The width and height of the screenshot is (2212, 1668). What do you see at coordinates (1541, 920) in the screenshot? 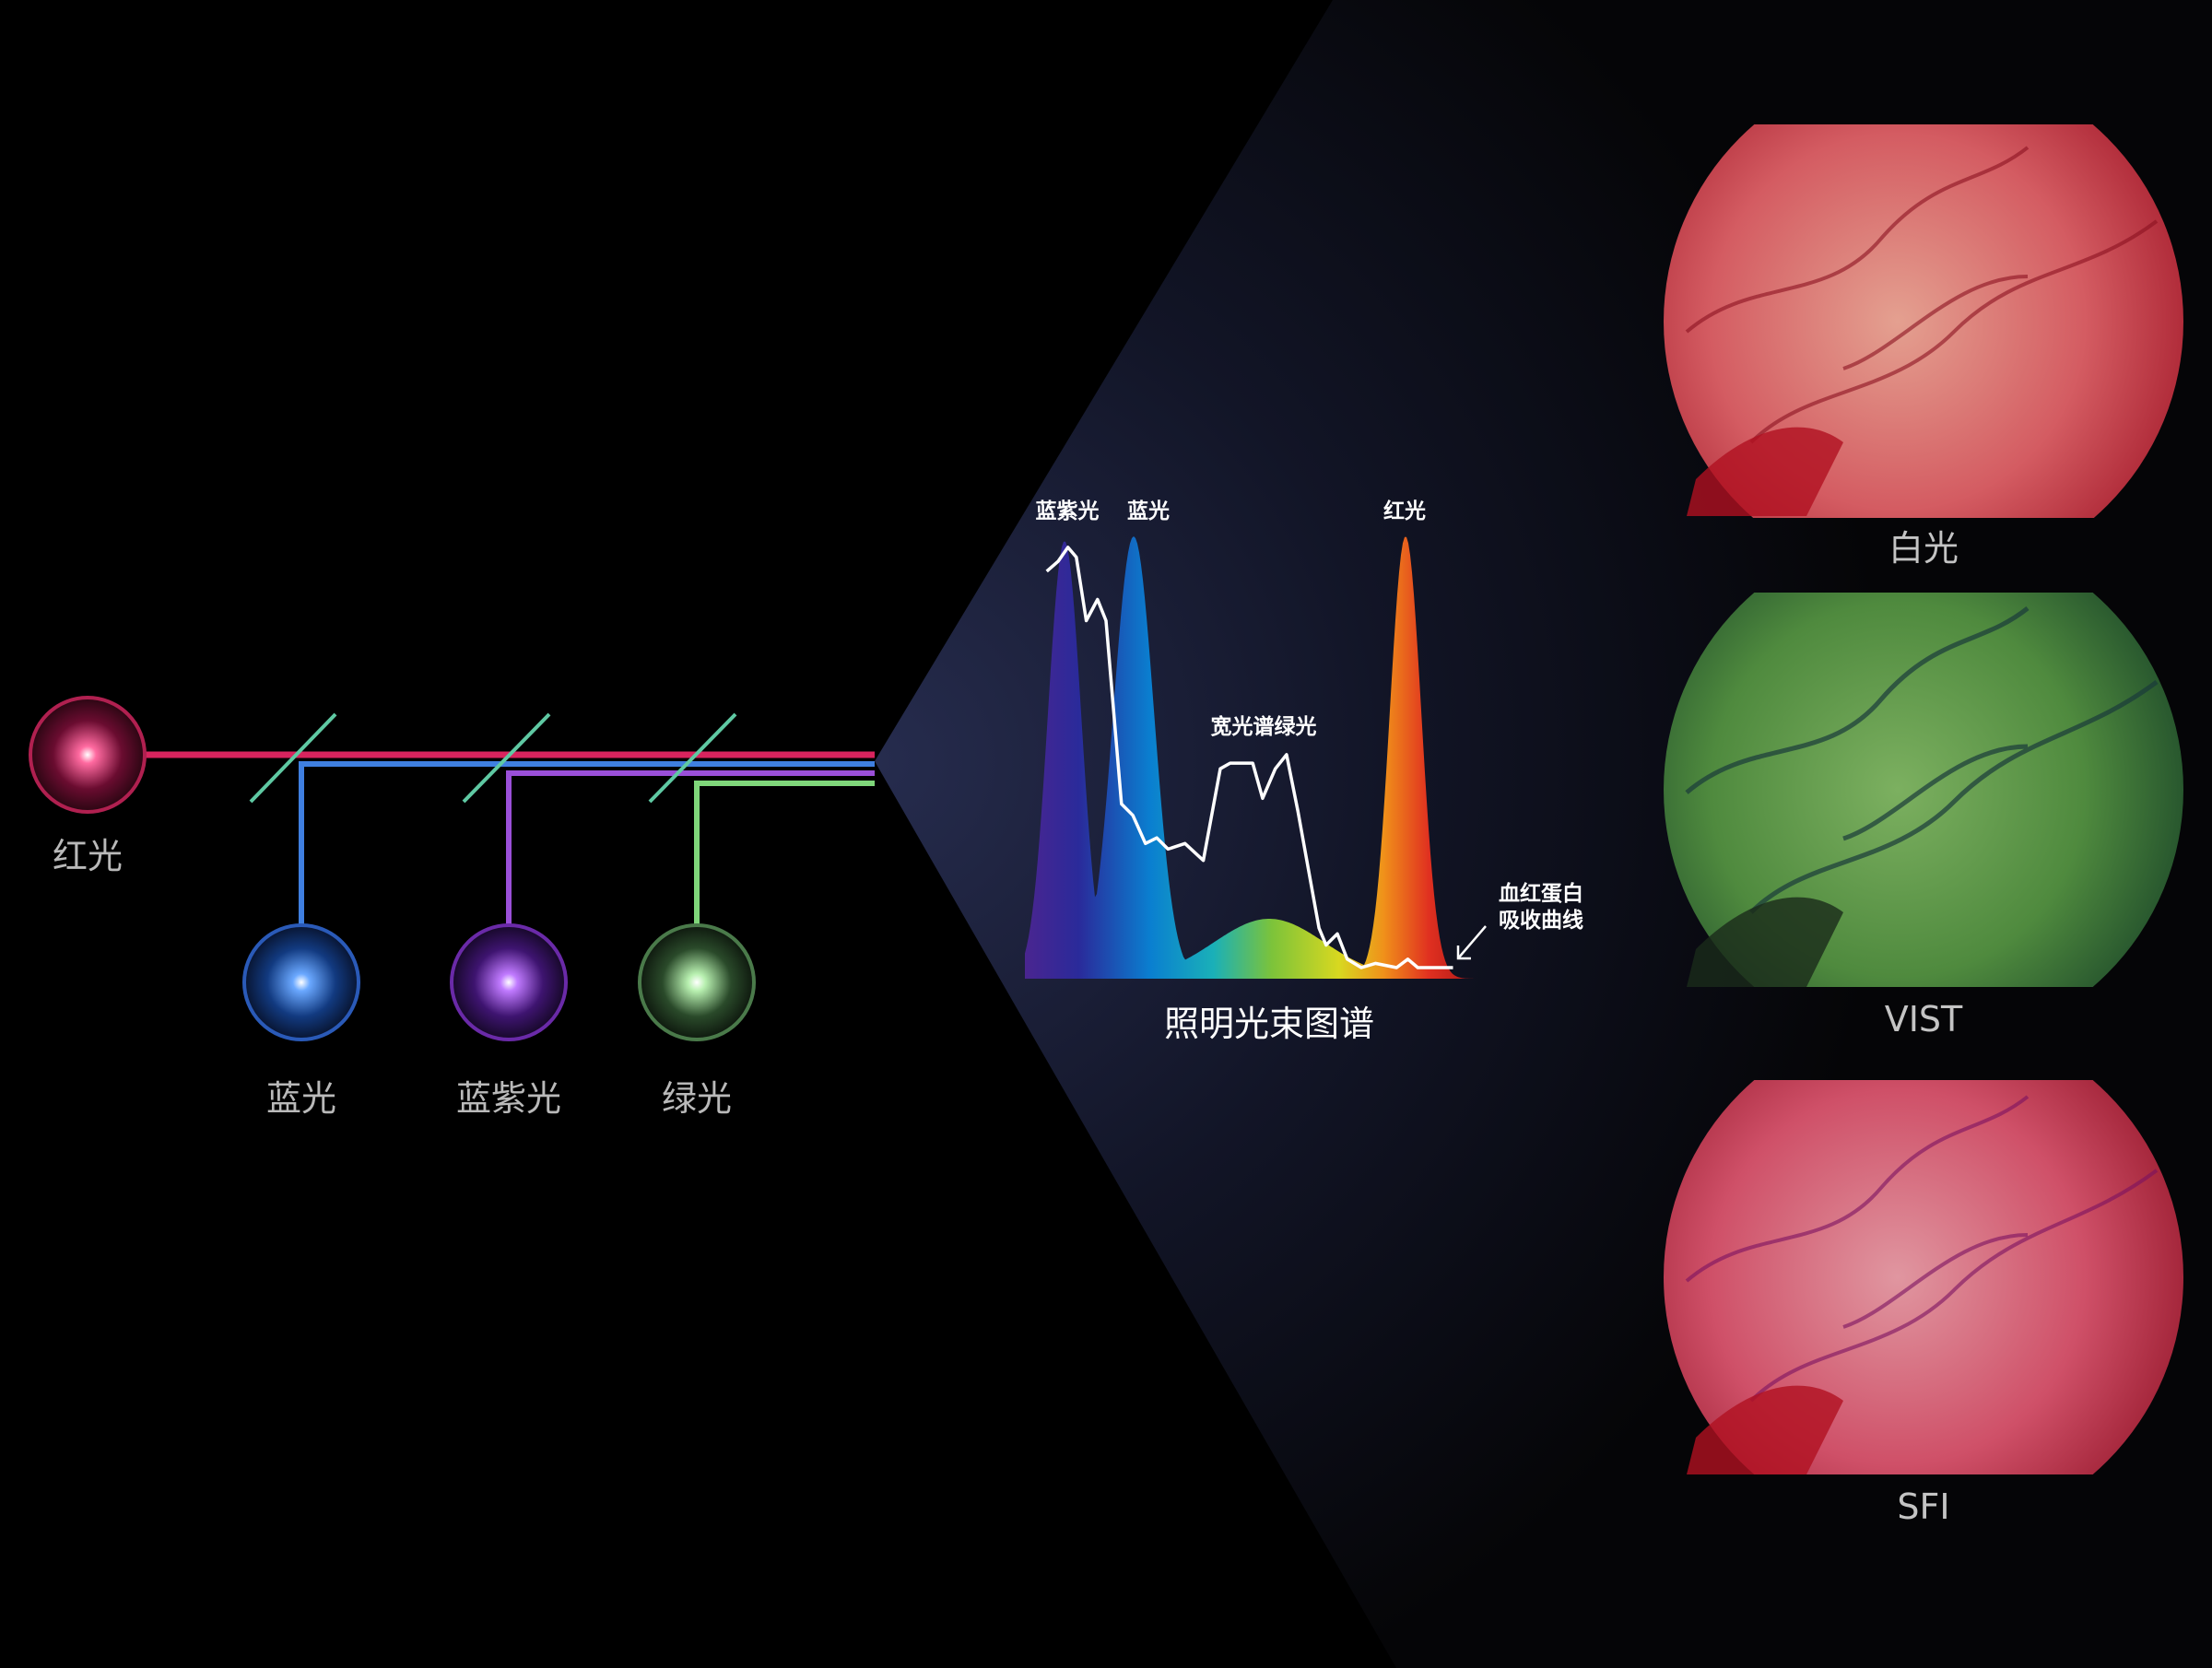
I see `absorption-label-line2: 吸收曲线` at bounding box center [1541, 920].